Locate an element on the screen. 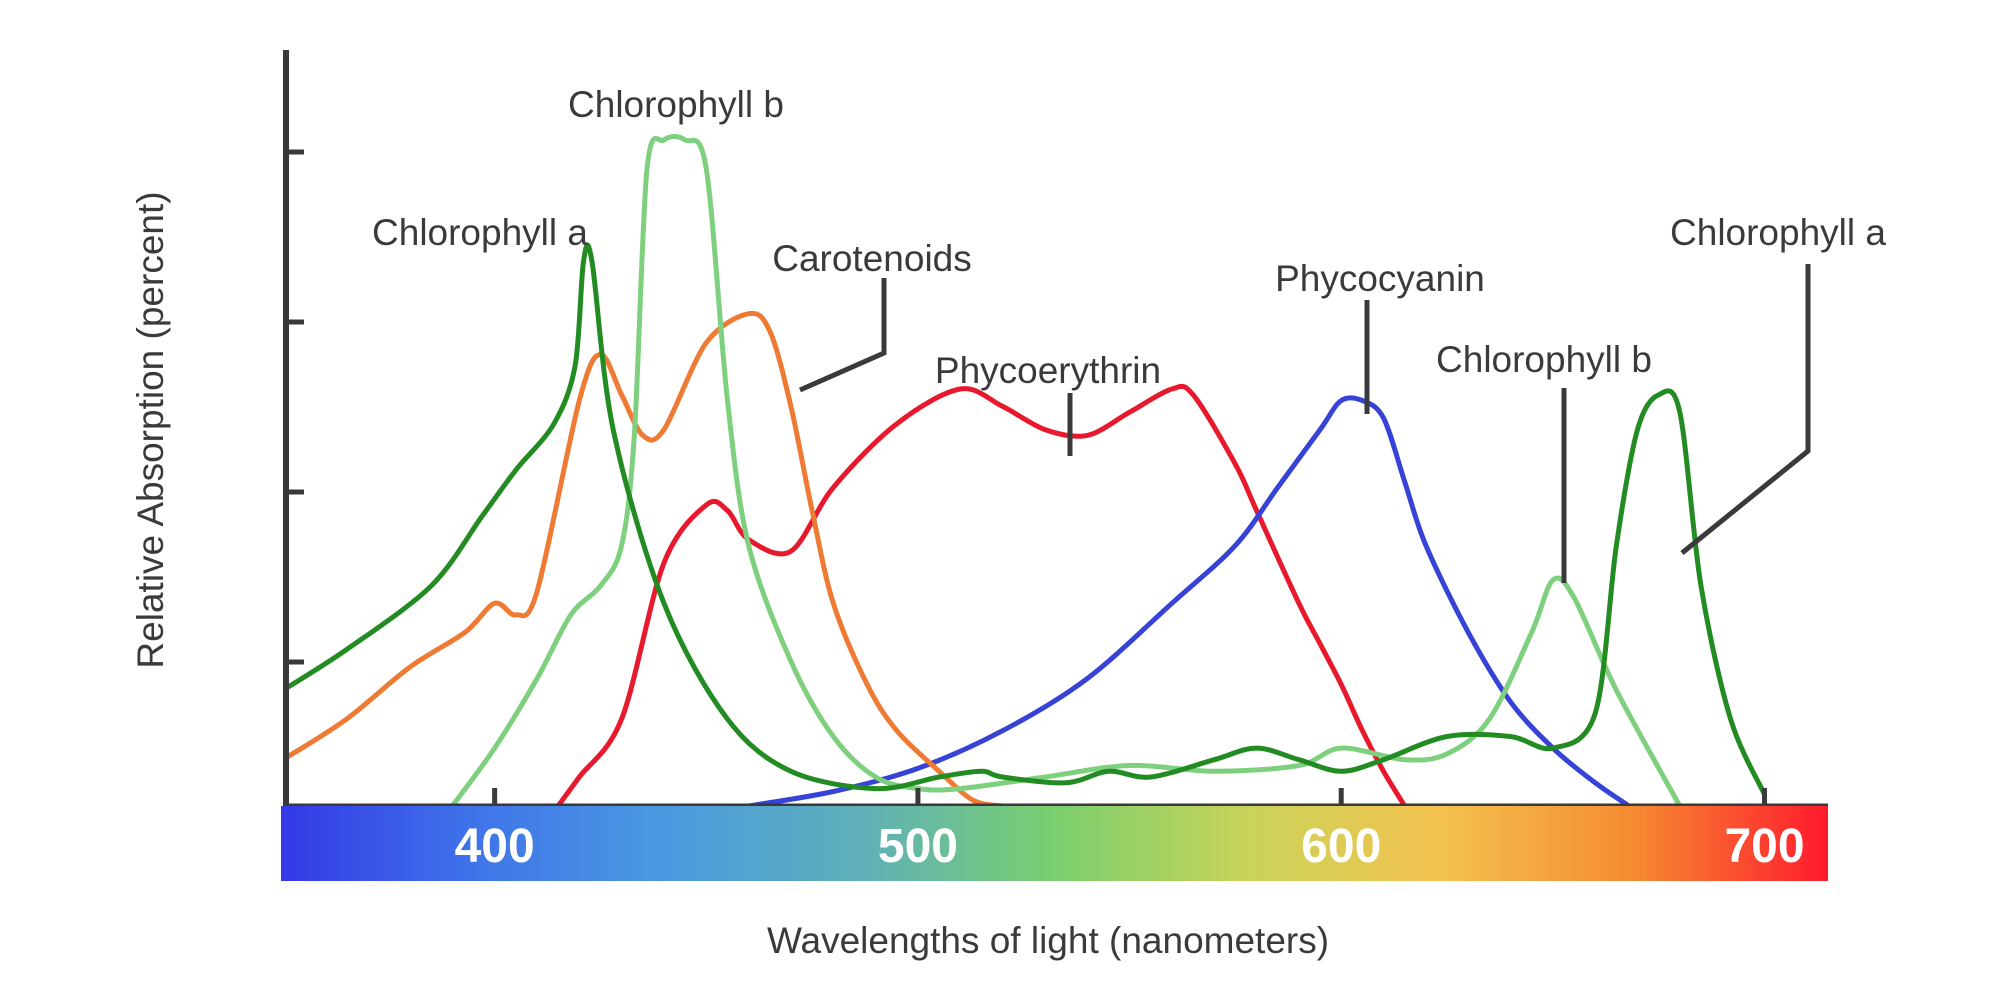 This screenshot has width=2000, height=1000. spectrum-bar is located at coordinates (1054, 843).